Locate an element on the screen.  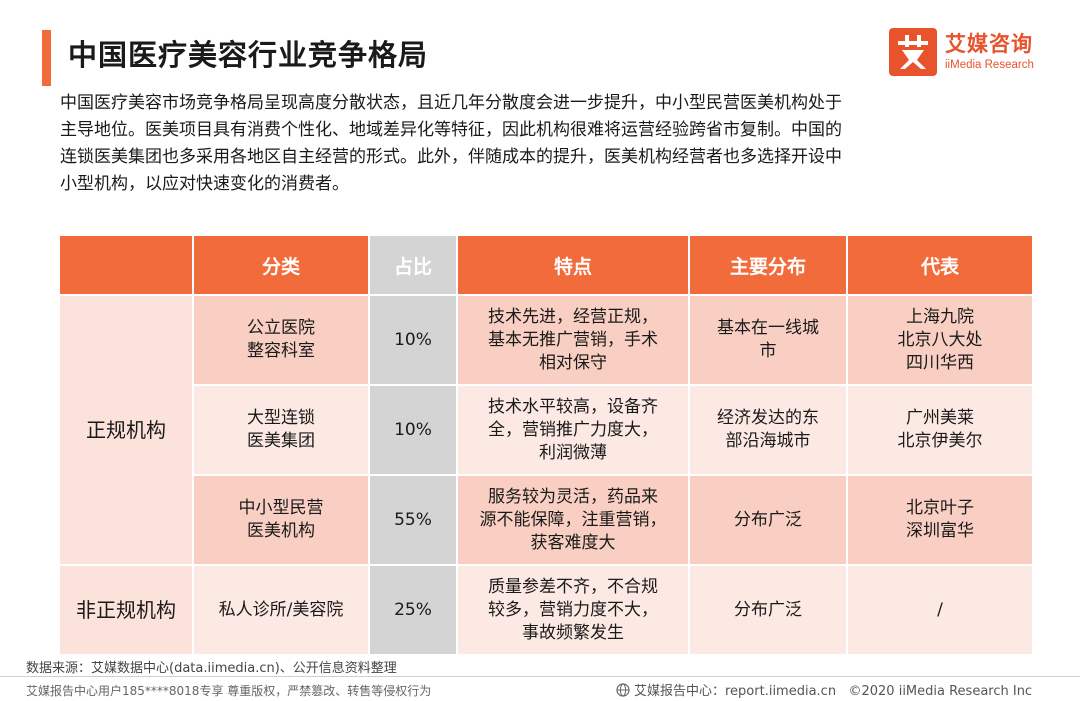
header-distribution: 主要分布 is located at coordinates (768, 265).